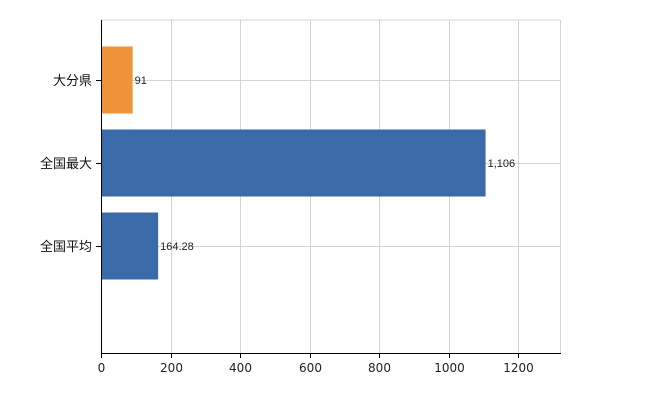 This screenshot has height=400, width=650. What do you see at coordinates (502, 164) in the screenshot?
I see `data-label-1: 1,106` at bounding box center [502, 164].